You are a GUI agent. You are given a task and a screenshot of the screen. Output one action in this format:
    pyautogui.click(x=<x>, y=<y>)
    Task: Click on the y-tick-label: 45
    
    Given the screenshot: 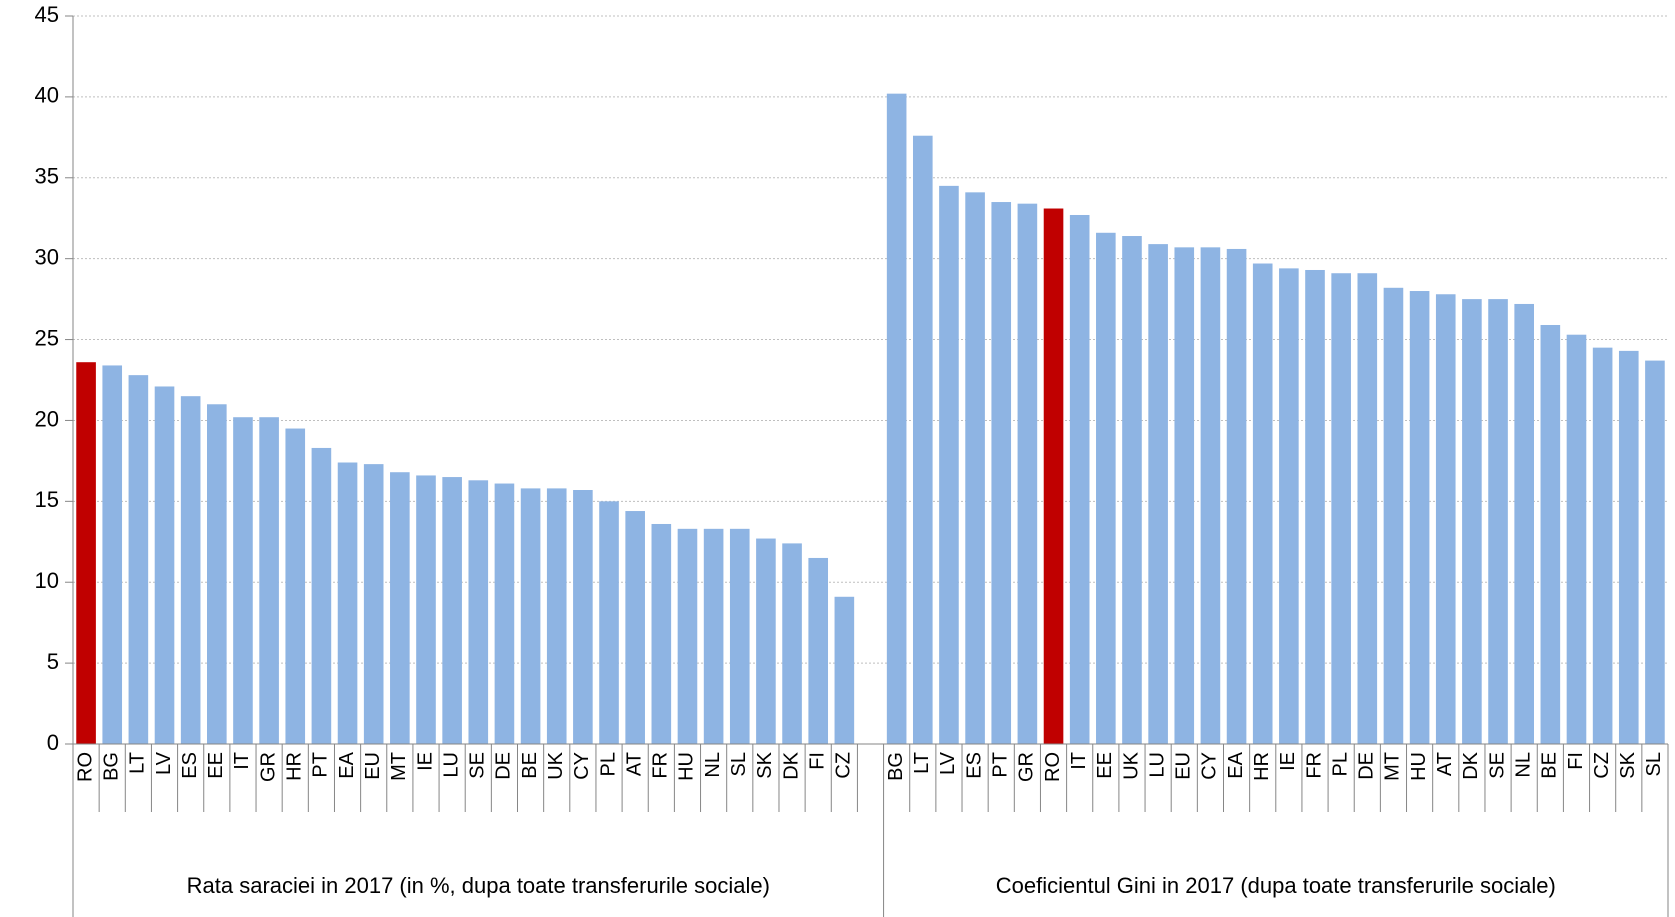 What is the action you would take?
    pyautogui.click(x=47, y=14)
    